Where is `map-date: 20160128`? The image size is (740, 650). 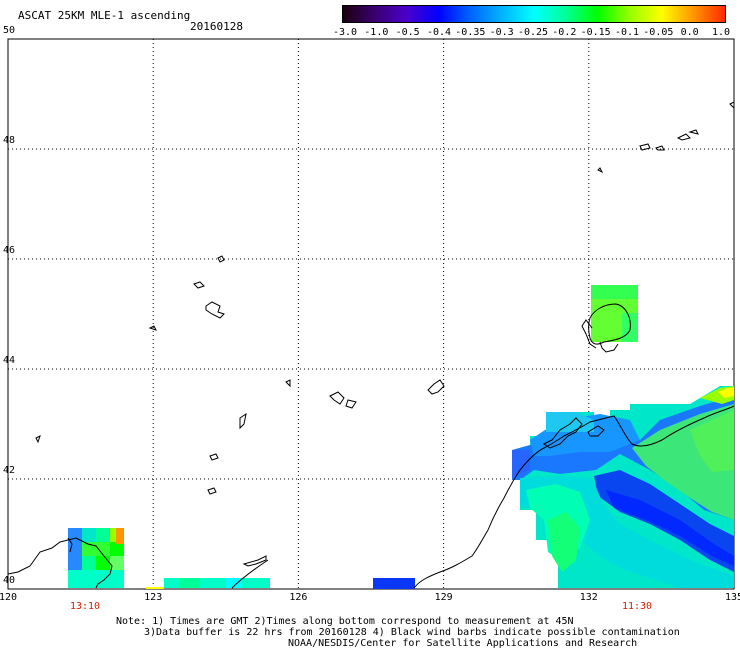 map-date: 20160128 is located at coordinates (216, 26).